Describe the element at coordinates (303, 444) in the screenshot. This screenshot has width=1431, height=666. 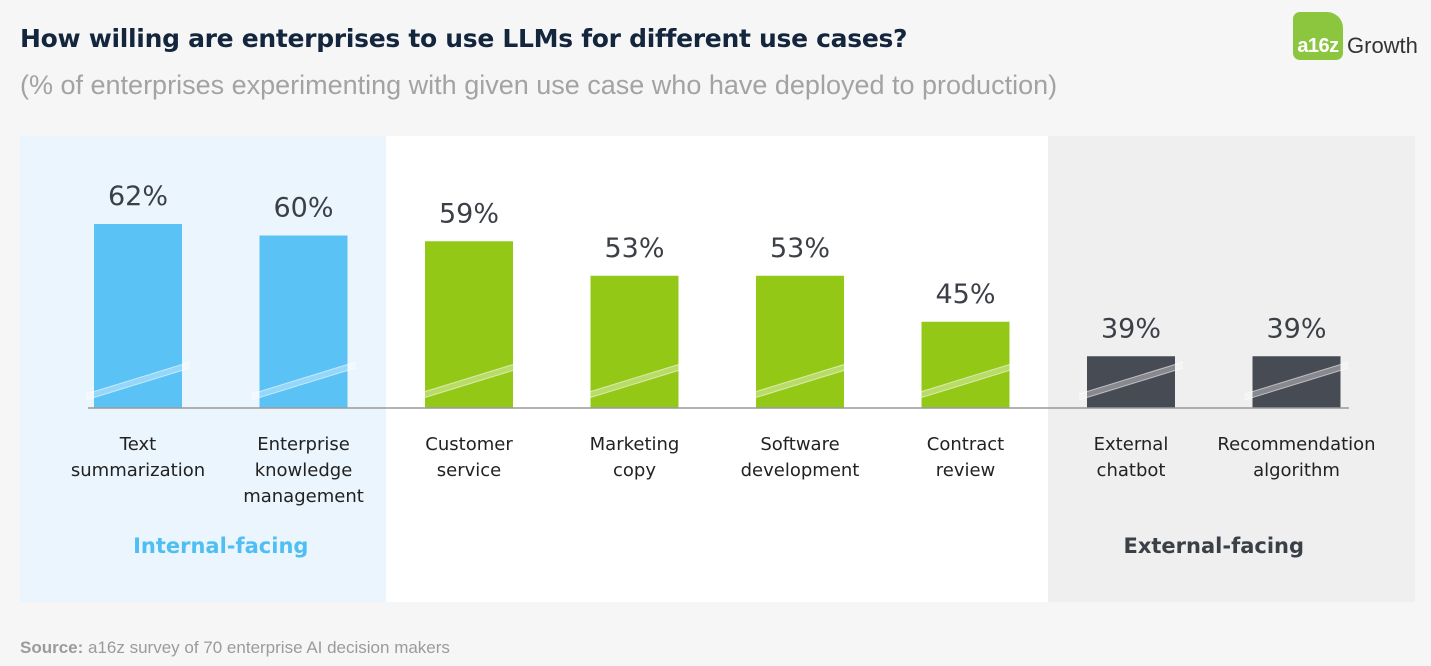
I see `category-label-2-line-1: Enterprise` at that location.